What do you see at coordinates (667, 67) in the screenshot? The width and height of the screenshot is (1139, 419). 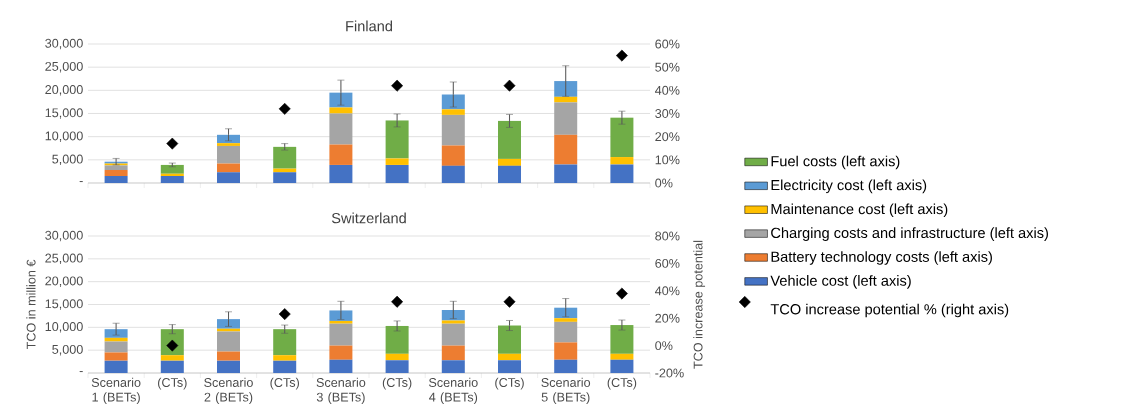 I see `y2-tick-label: 50%` at bounding box center [667, 67].